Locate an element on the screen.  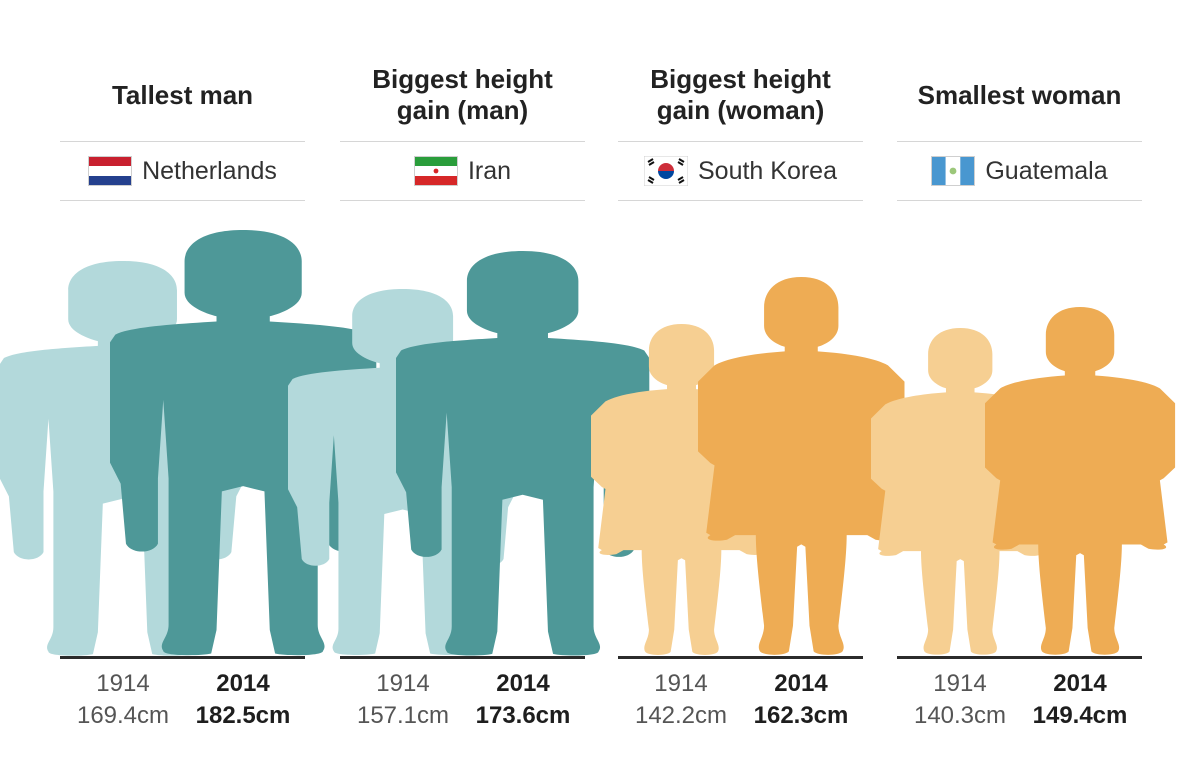
country-label: Netherlands is located at coordinates (182, 171).